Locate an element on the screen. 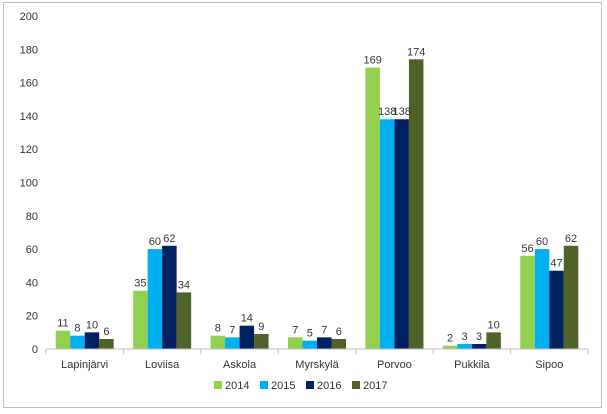  data-label: 35 is located at coordinates (140, 284).